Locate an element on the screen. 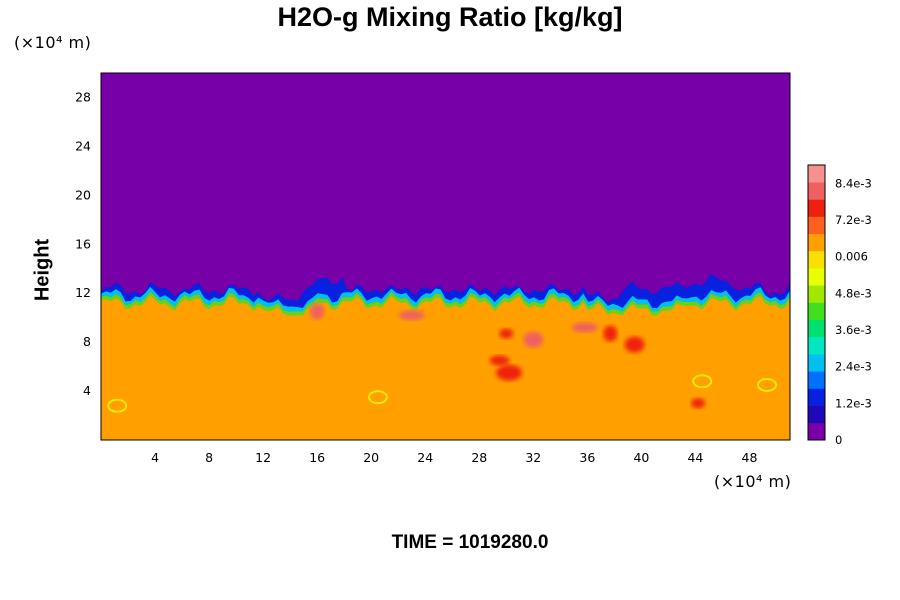 This screenshot has height=600, width=900. x-tick-label: 44 is located at coordinates (695, 457).